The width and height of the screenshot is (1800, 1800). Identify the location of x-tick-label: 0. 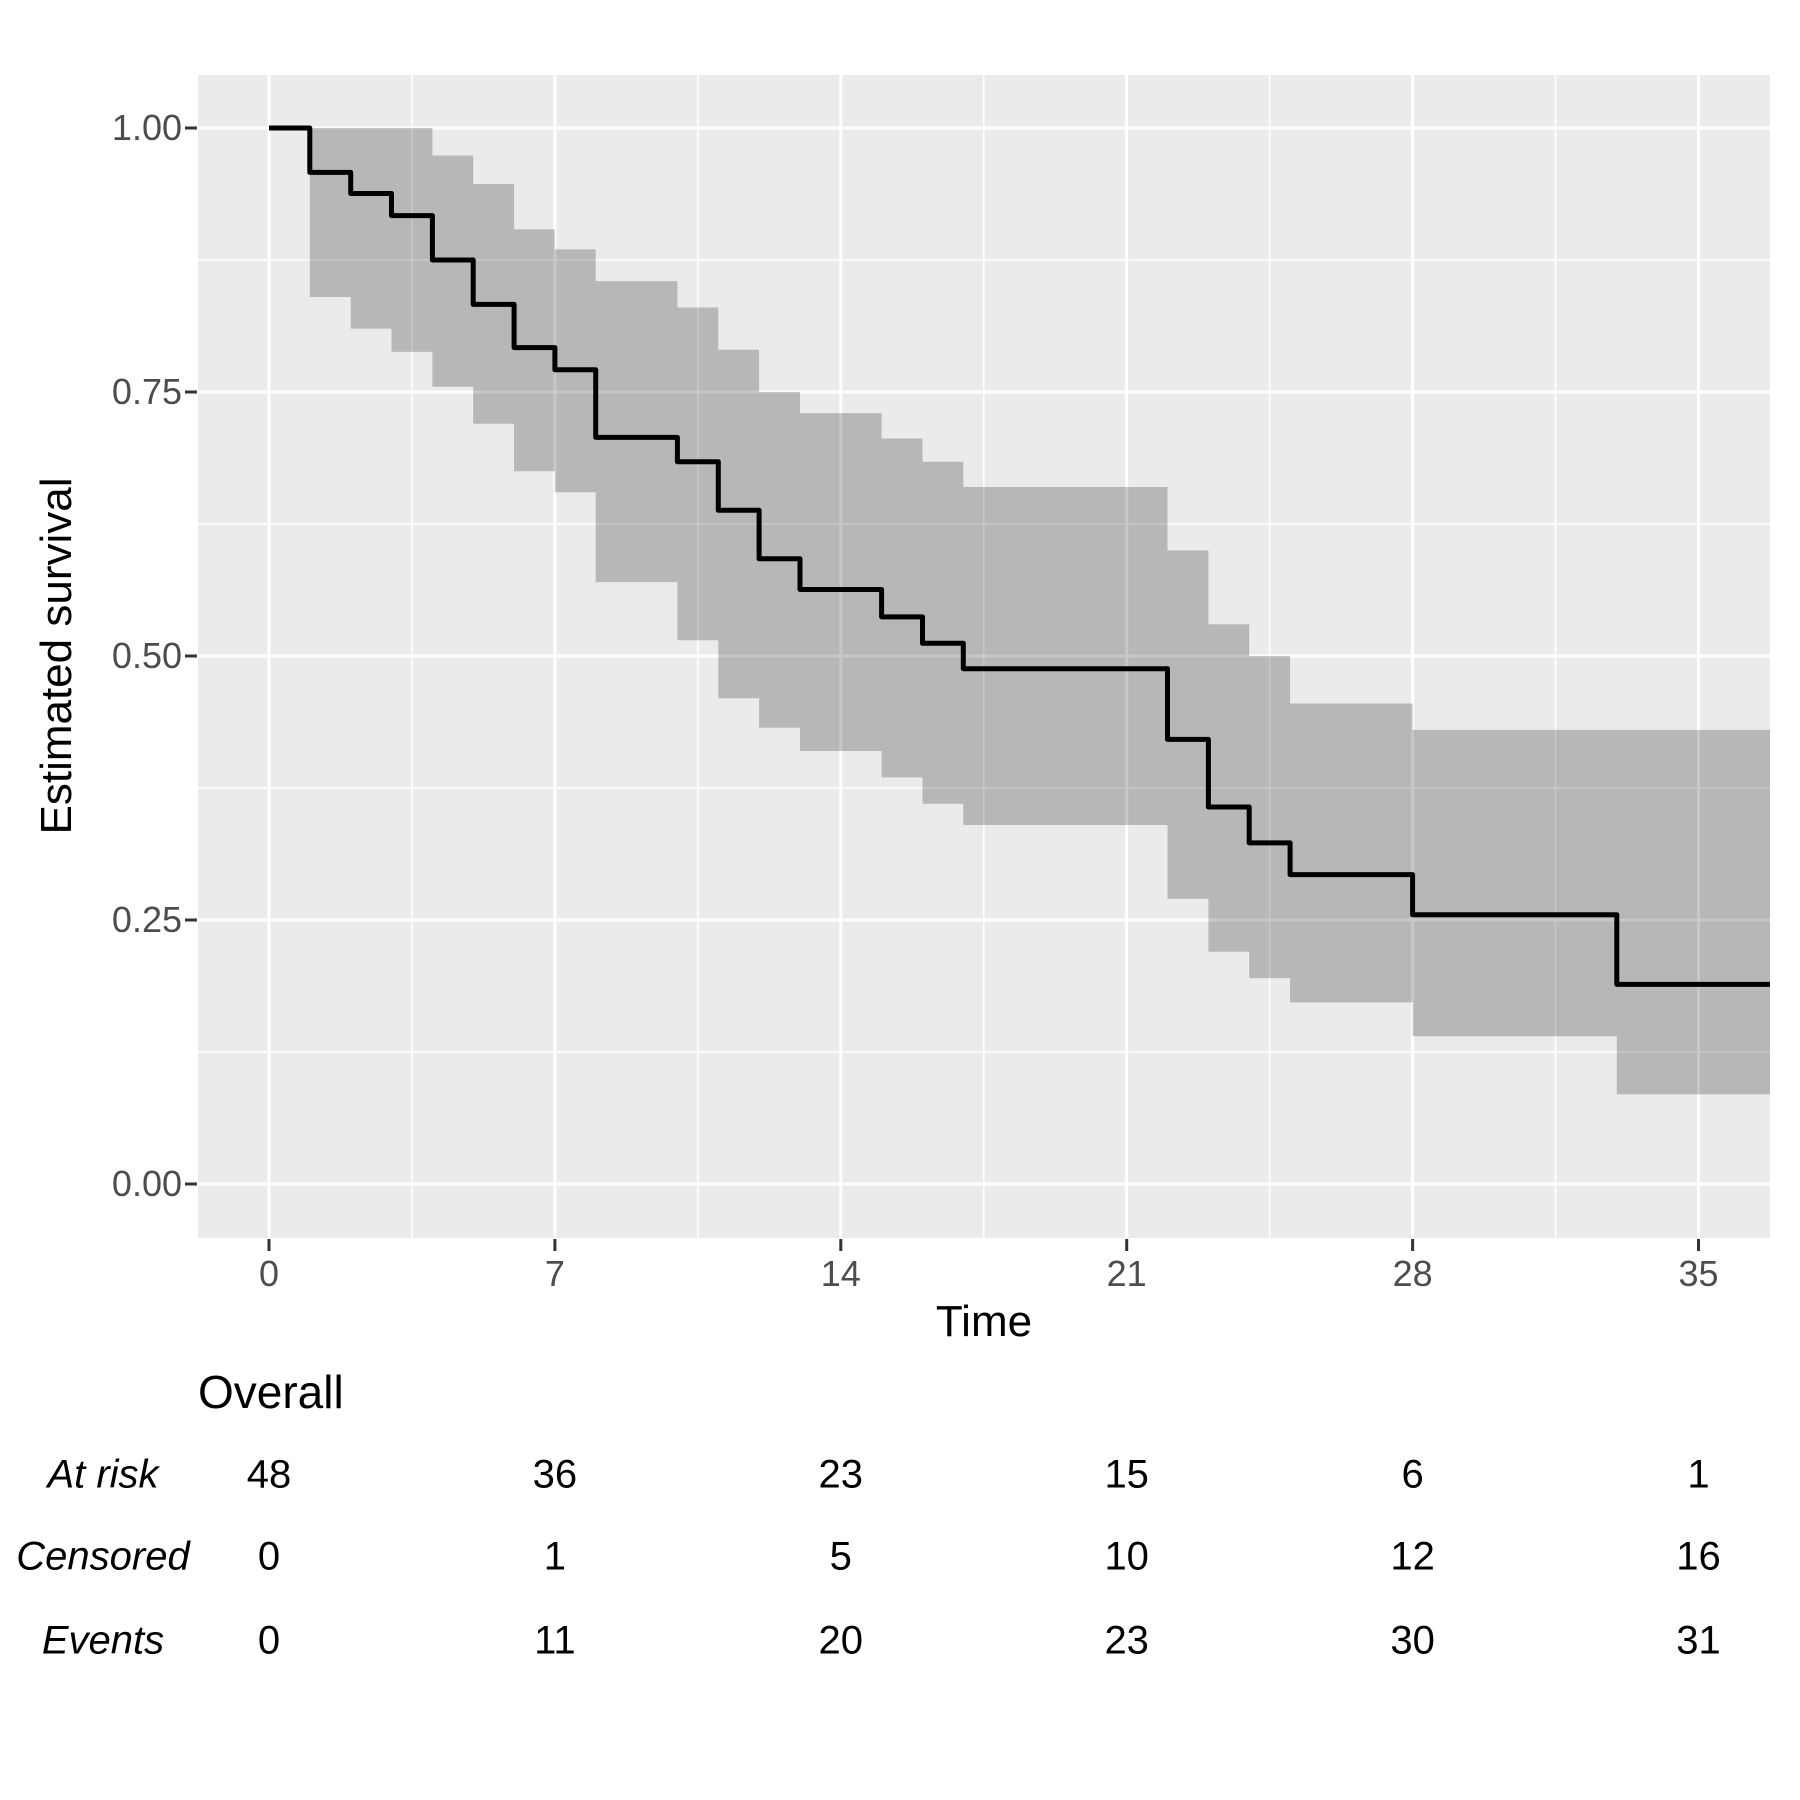
(269, 1273).